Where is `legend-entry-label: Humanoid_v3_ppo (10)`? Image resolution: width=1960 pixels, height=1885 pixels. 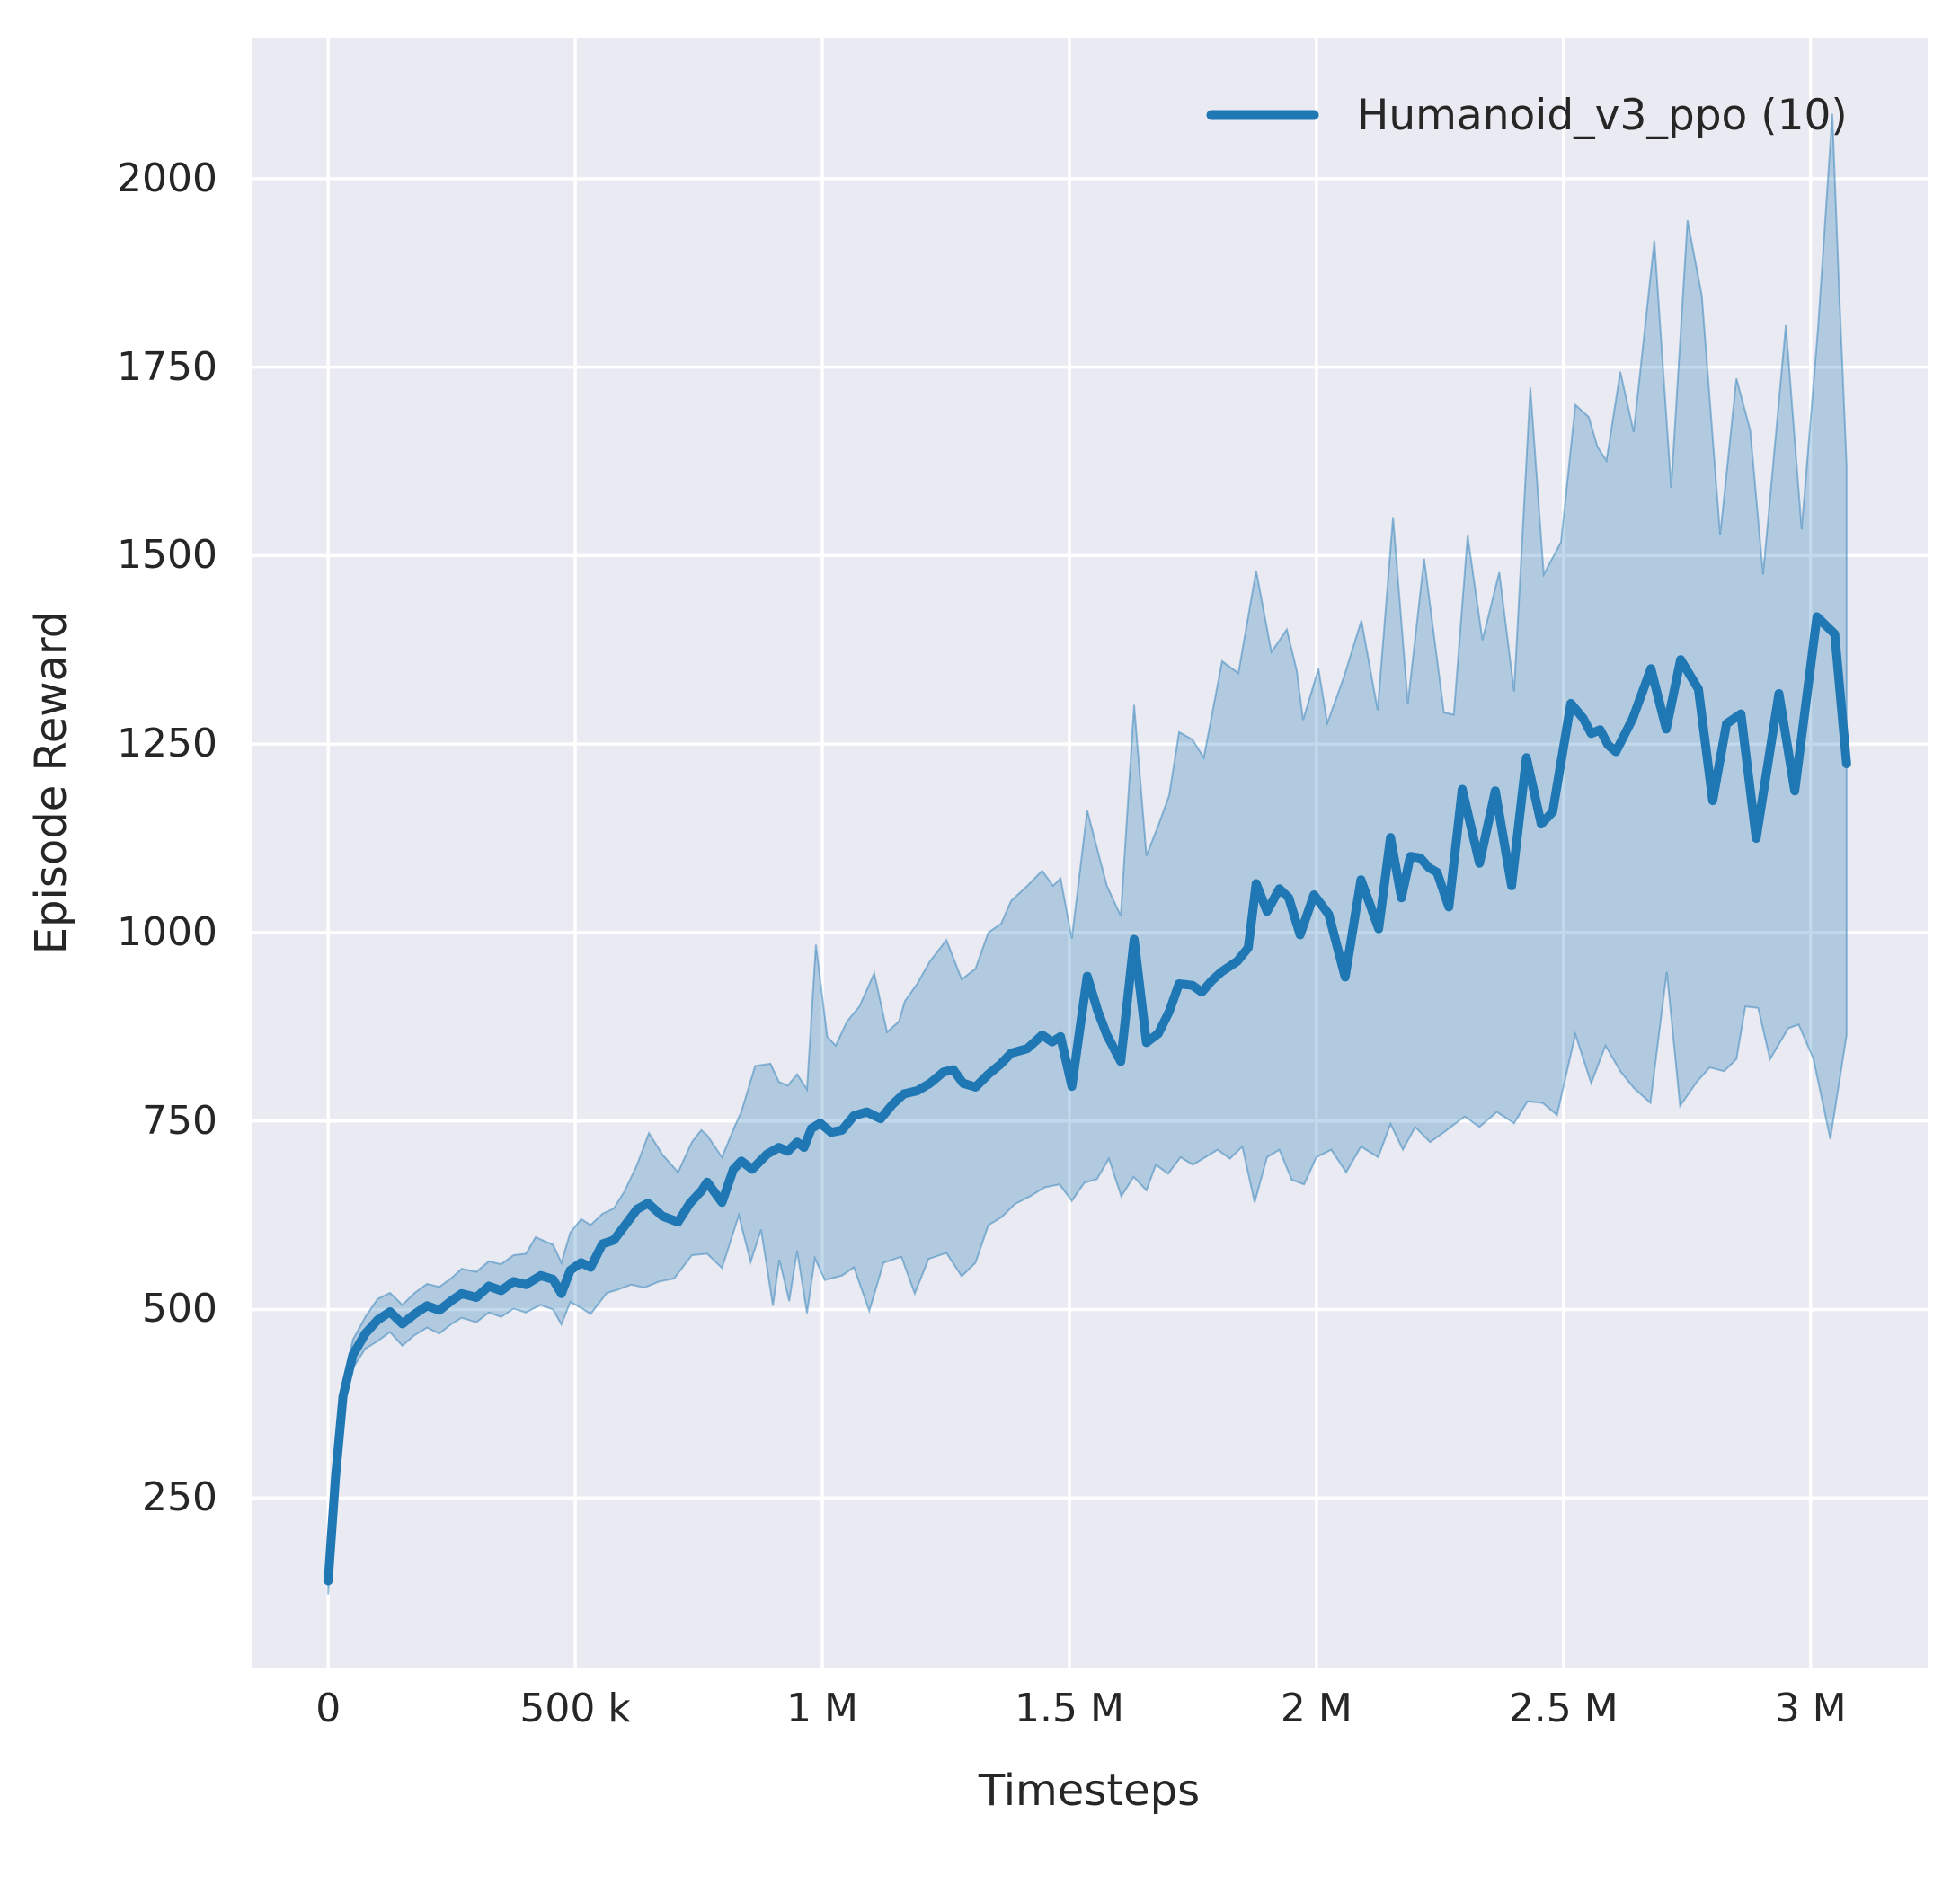 legend-entry-label: Humanoid_v3_ppo (10) is located at coordinates (1602, 115).